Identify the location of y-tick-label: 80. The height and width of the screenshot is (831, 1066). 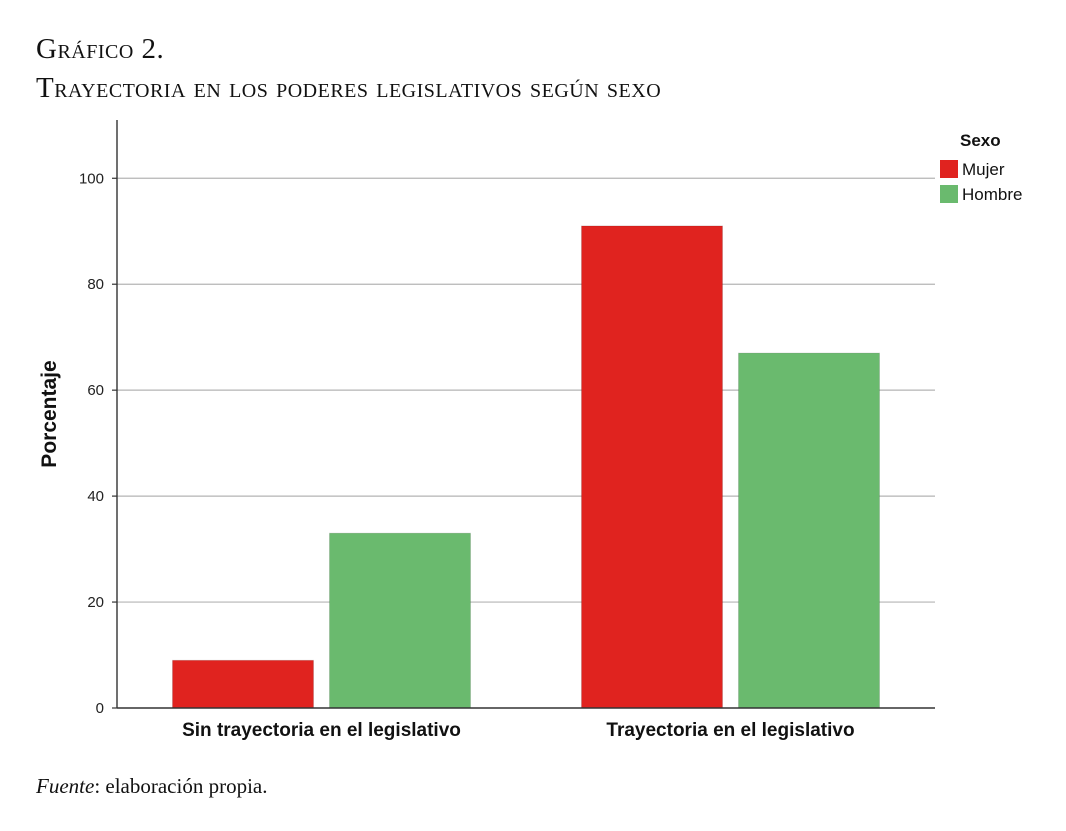
(95, 284).